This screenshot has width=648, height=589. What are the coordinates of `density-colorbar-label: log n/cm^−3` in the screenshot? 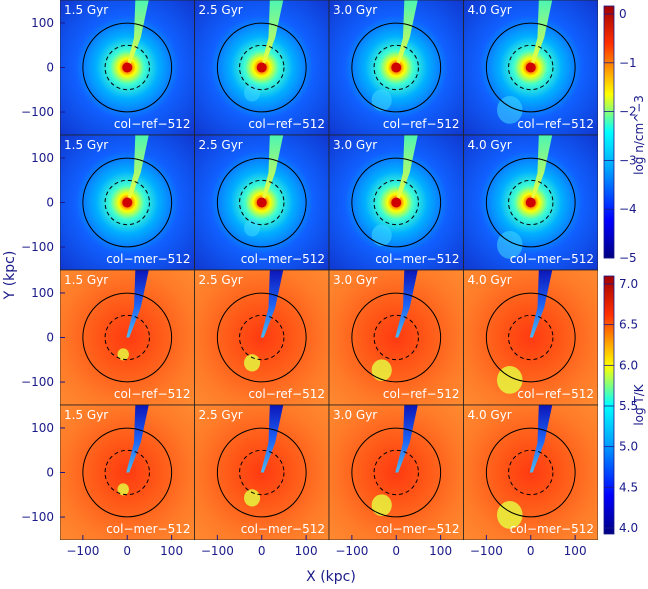 It's located at (639, 135).